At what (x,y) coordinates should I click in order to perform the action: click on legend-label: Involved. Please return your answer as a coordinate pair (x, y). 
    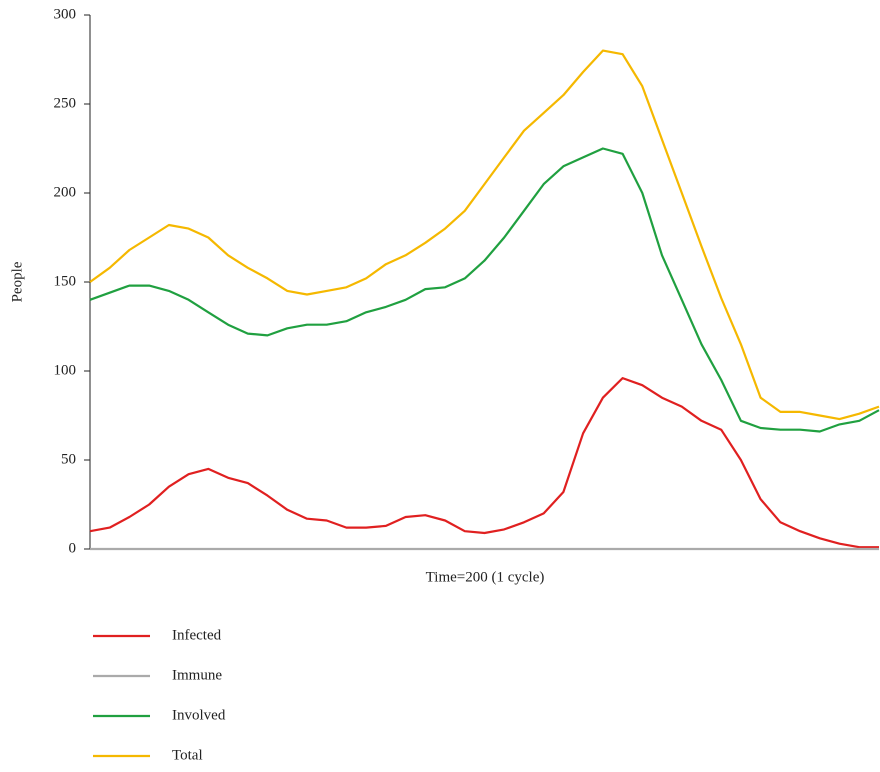
    Looking at the image, I should click on (199, 715).